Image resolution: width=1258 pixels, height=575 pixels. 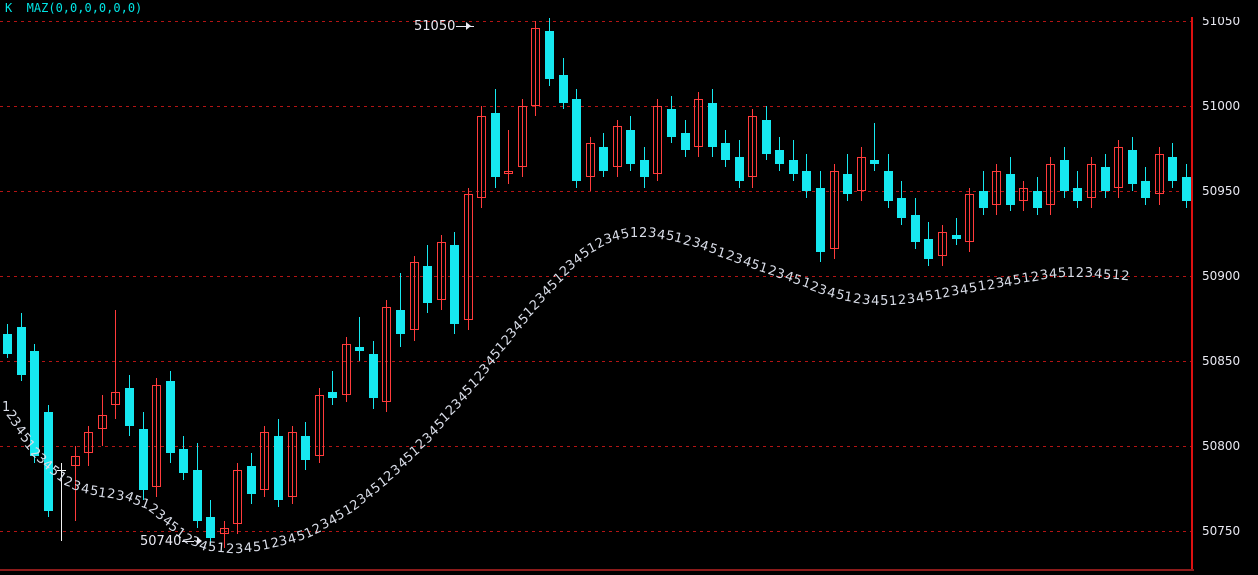 What do you see at coordinates (1221, 531) in the screenshot?
I see `price-tick-label: 50750` at bounding box center [1221, 531].